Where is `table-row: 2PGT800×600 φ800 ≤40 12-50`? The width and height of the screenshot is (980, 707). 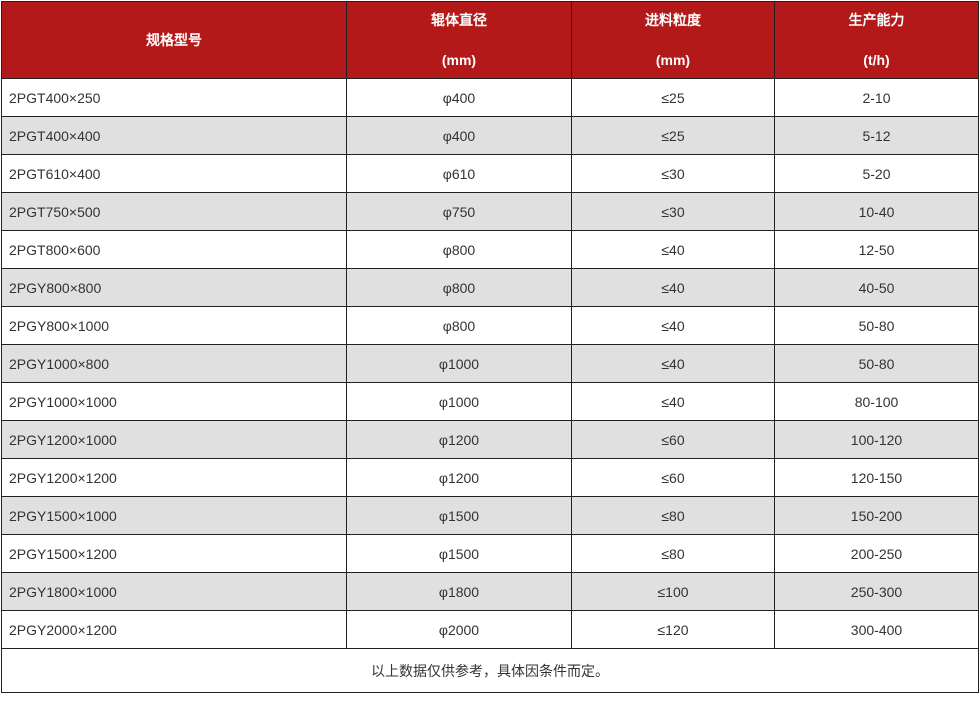 table-row: 2PGT800×600 φ800 ≤40 12-50 is located at coordinates (490, 249).